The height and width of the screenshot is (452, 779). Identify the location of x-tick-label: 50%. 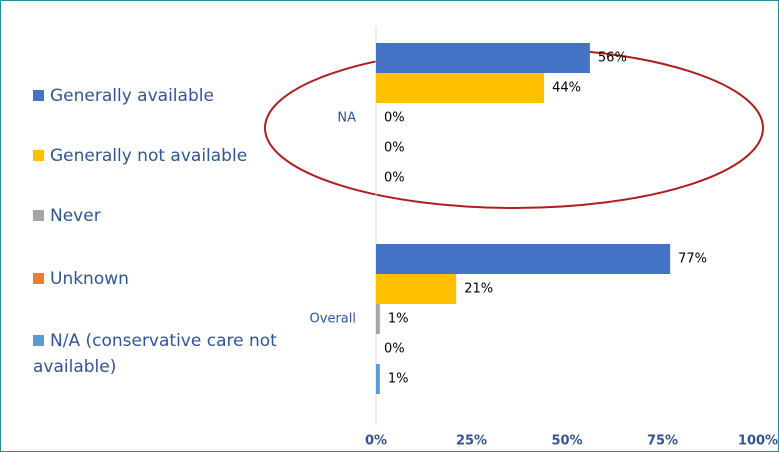
(566, 441).